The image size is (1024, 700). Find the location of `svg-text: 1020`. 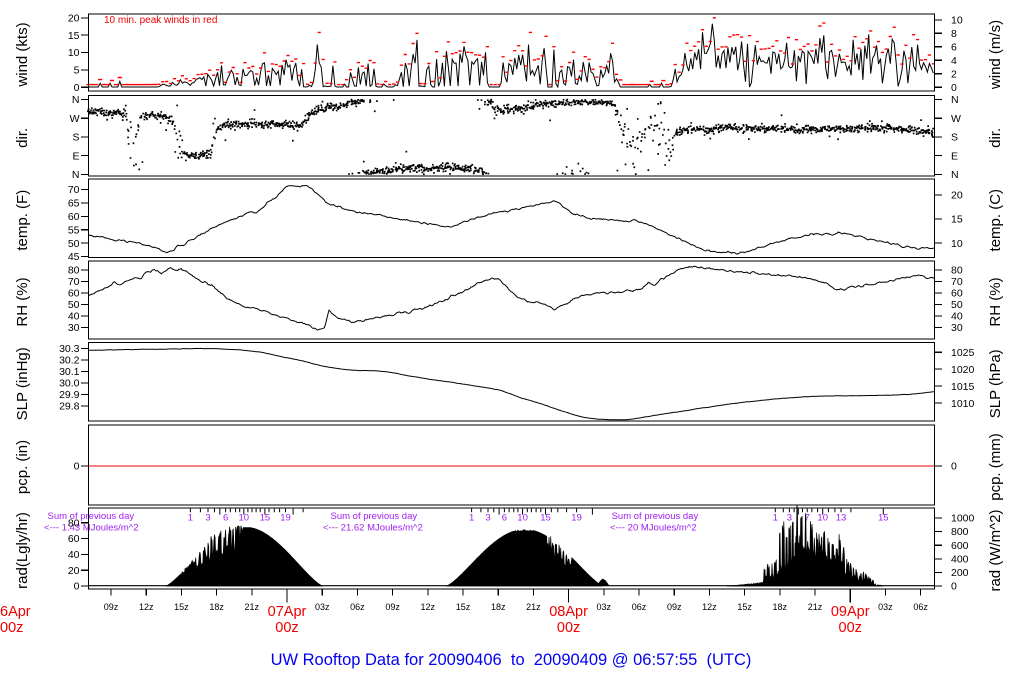

svg-text: 1020 is located at coordinates (963, 370).